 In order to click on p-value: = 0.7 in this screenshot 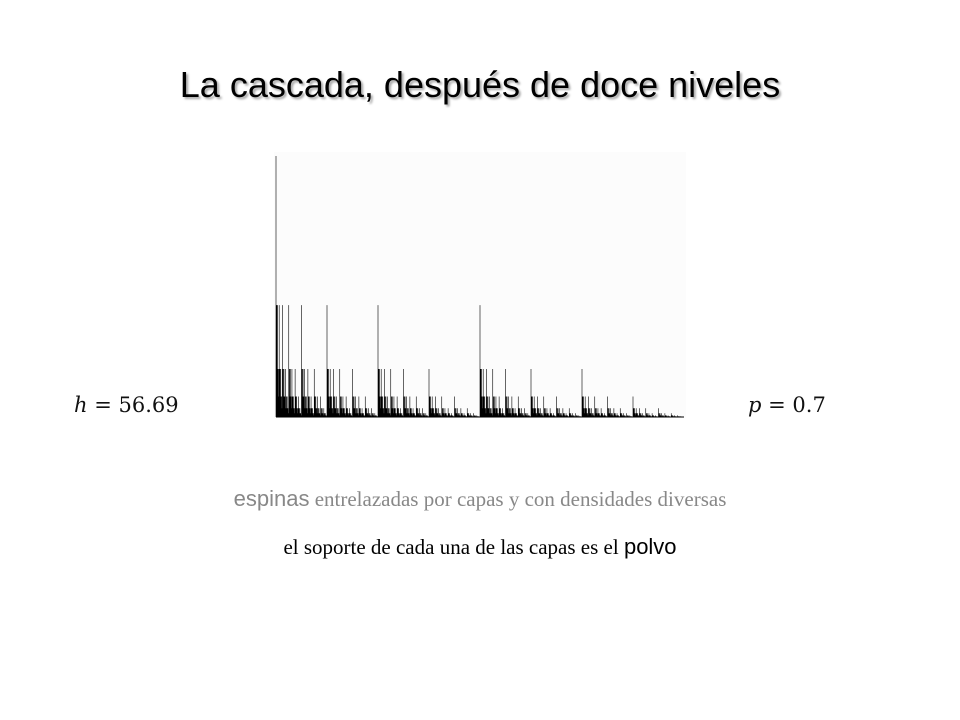, I will do `click(797, 405)`.